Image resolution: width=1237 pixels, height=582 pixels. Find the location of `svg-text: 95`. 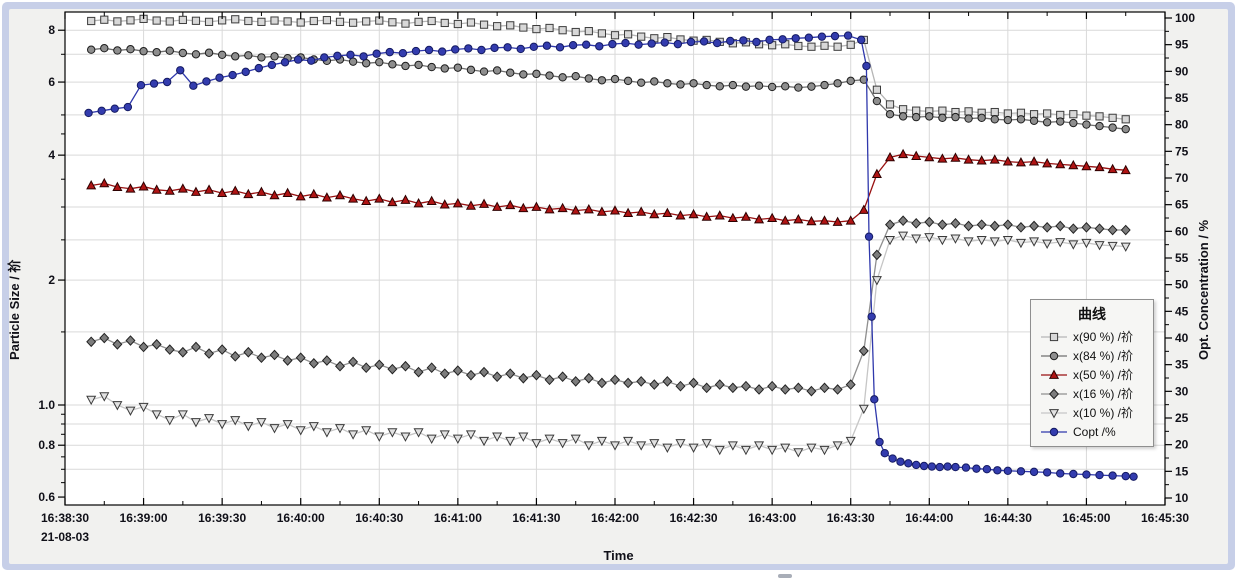

svg-text: 95 is located at coordinates (1182, 45).